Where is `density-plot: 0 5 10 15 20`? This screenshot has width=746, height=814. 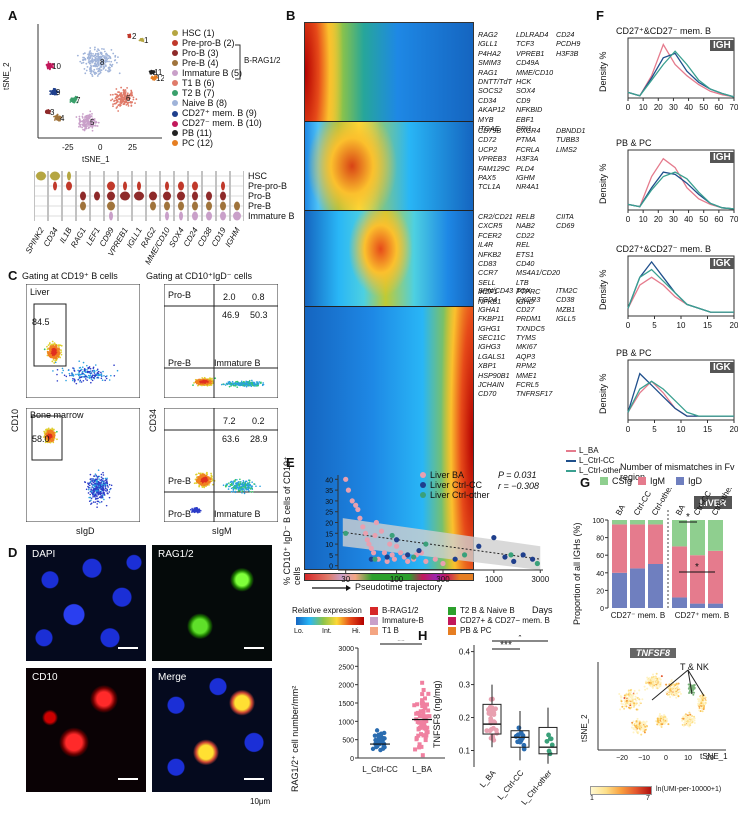 density-plot: 0 5 10 15 20 is located at coordinates (682, 292).